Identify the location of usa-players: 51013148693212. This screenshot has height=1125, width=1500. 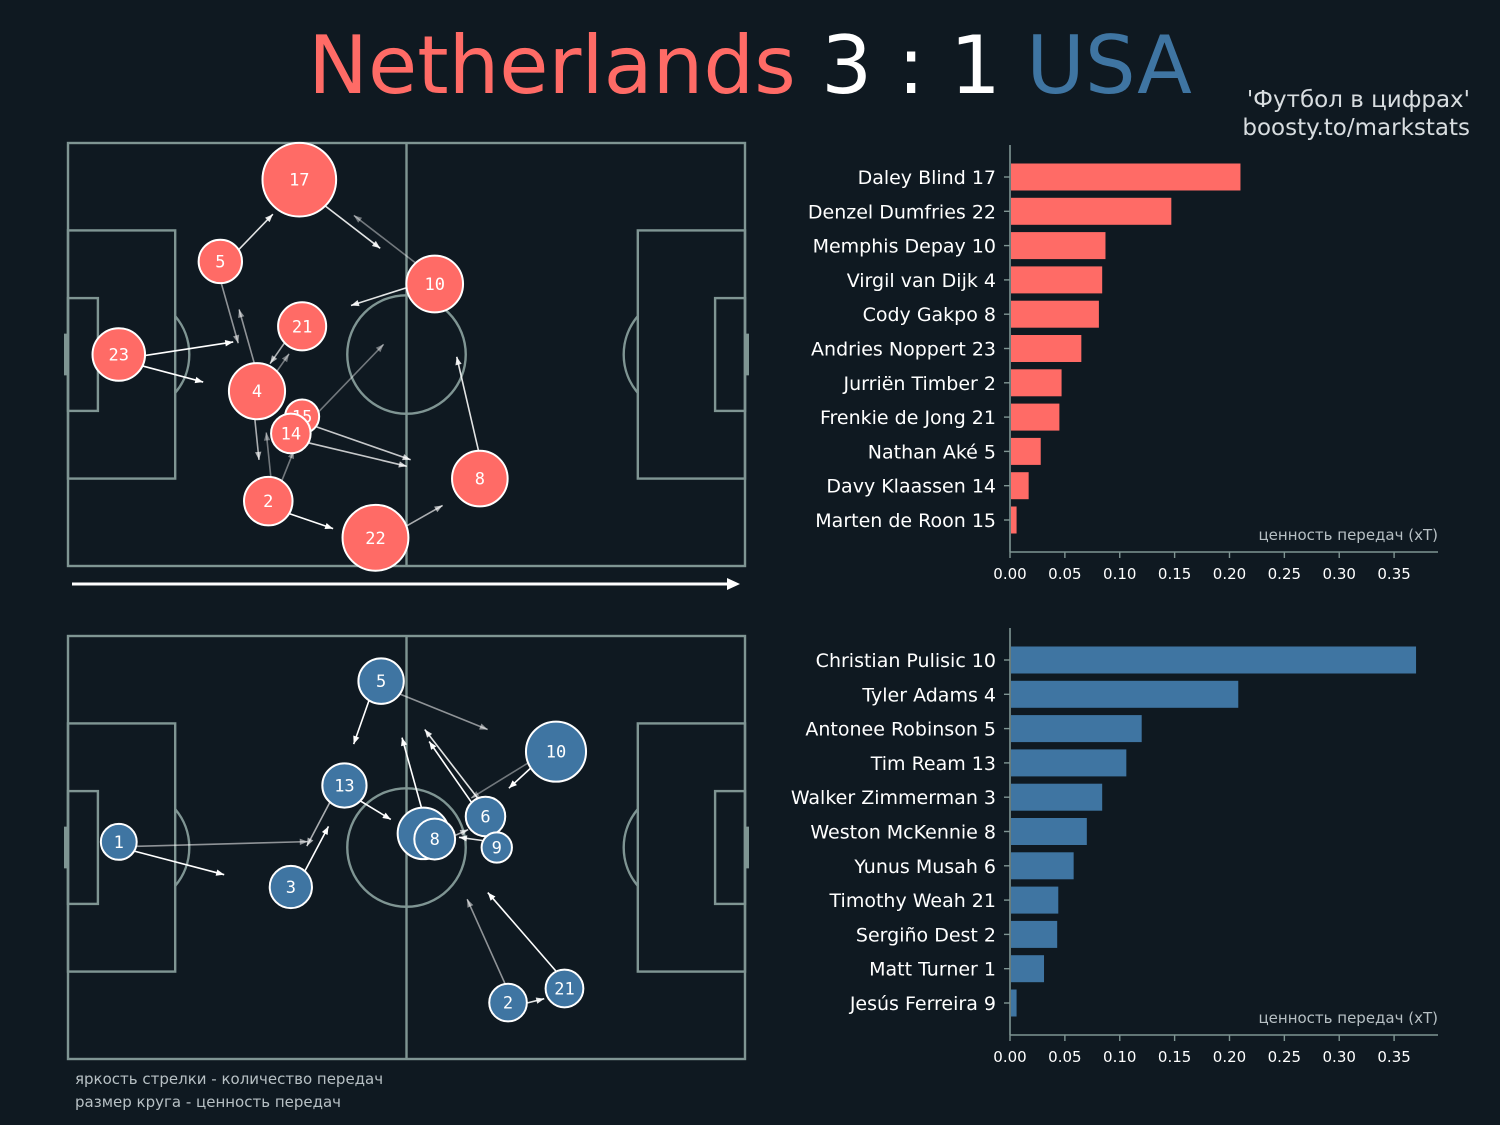
(343, 840).